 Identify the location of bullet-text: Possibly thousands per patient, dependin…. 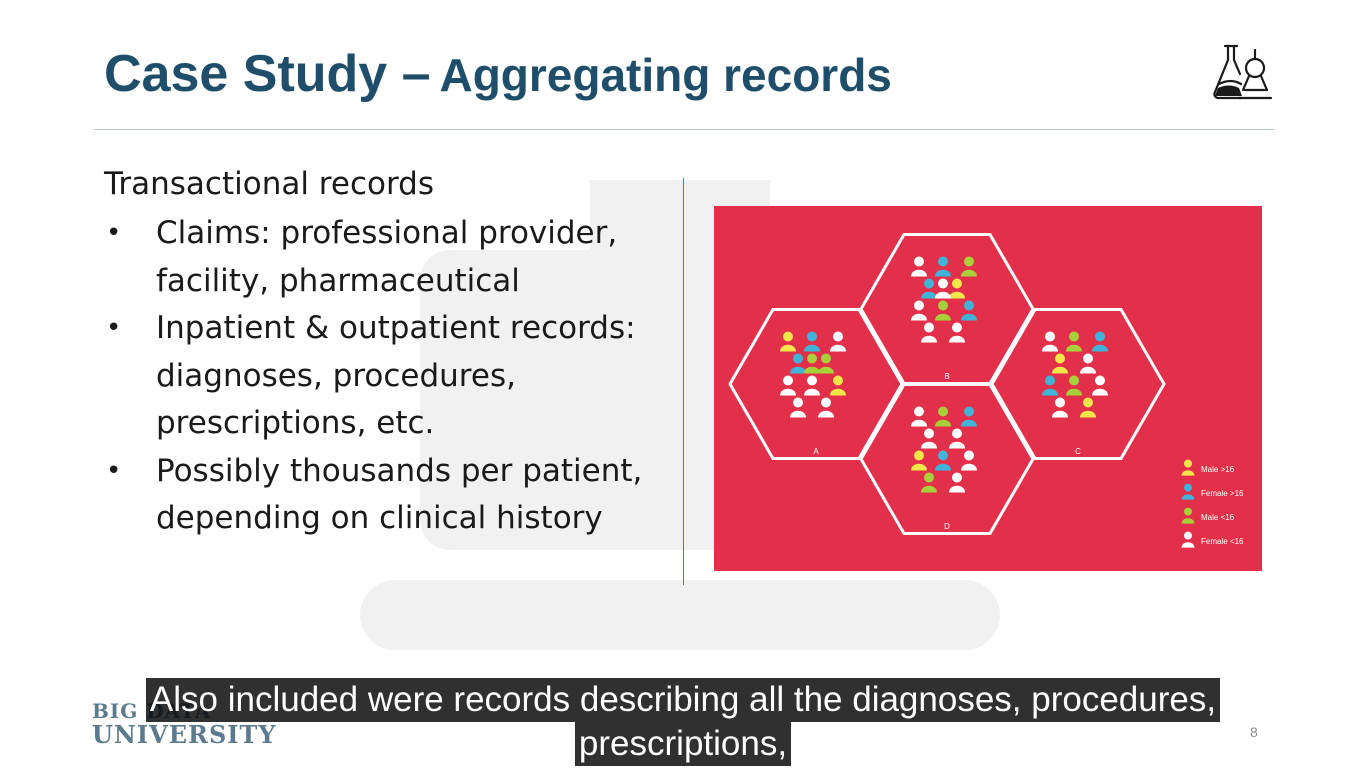
(399, 494).